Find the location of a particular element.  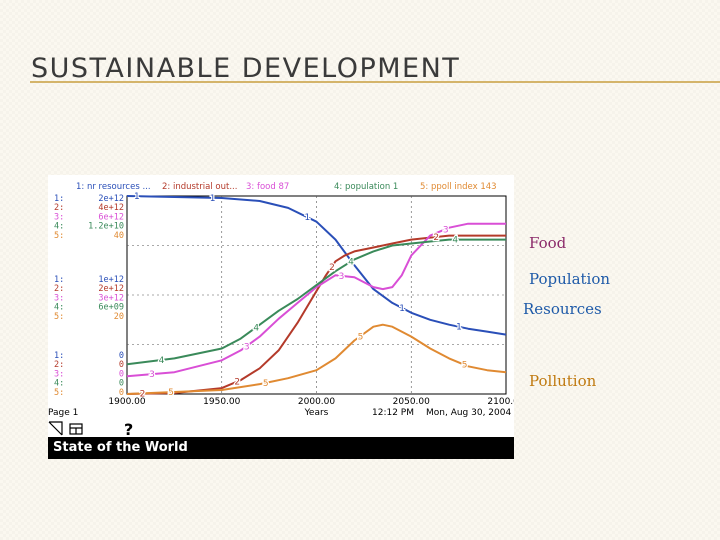

scale-mid-value-1: 1e+12 is located at coordinates (111, 280).